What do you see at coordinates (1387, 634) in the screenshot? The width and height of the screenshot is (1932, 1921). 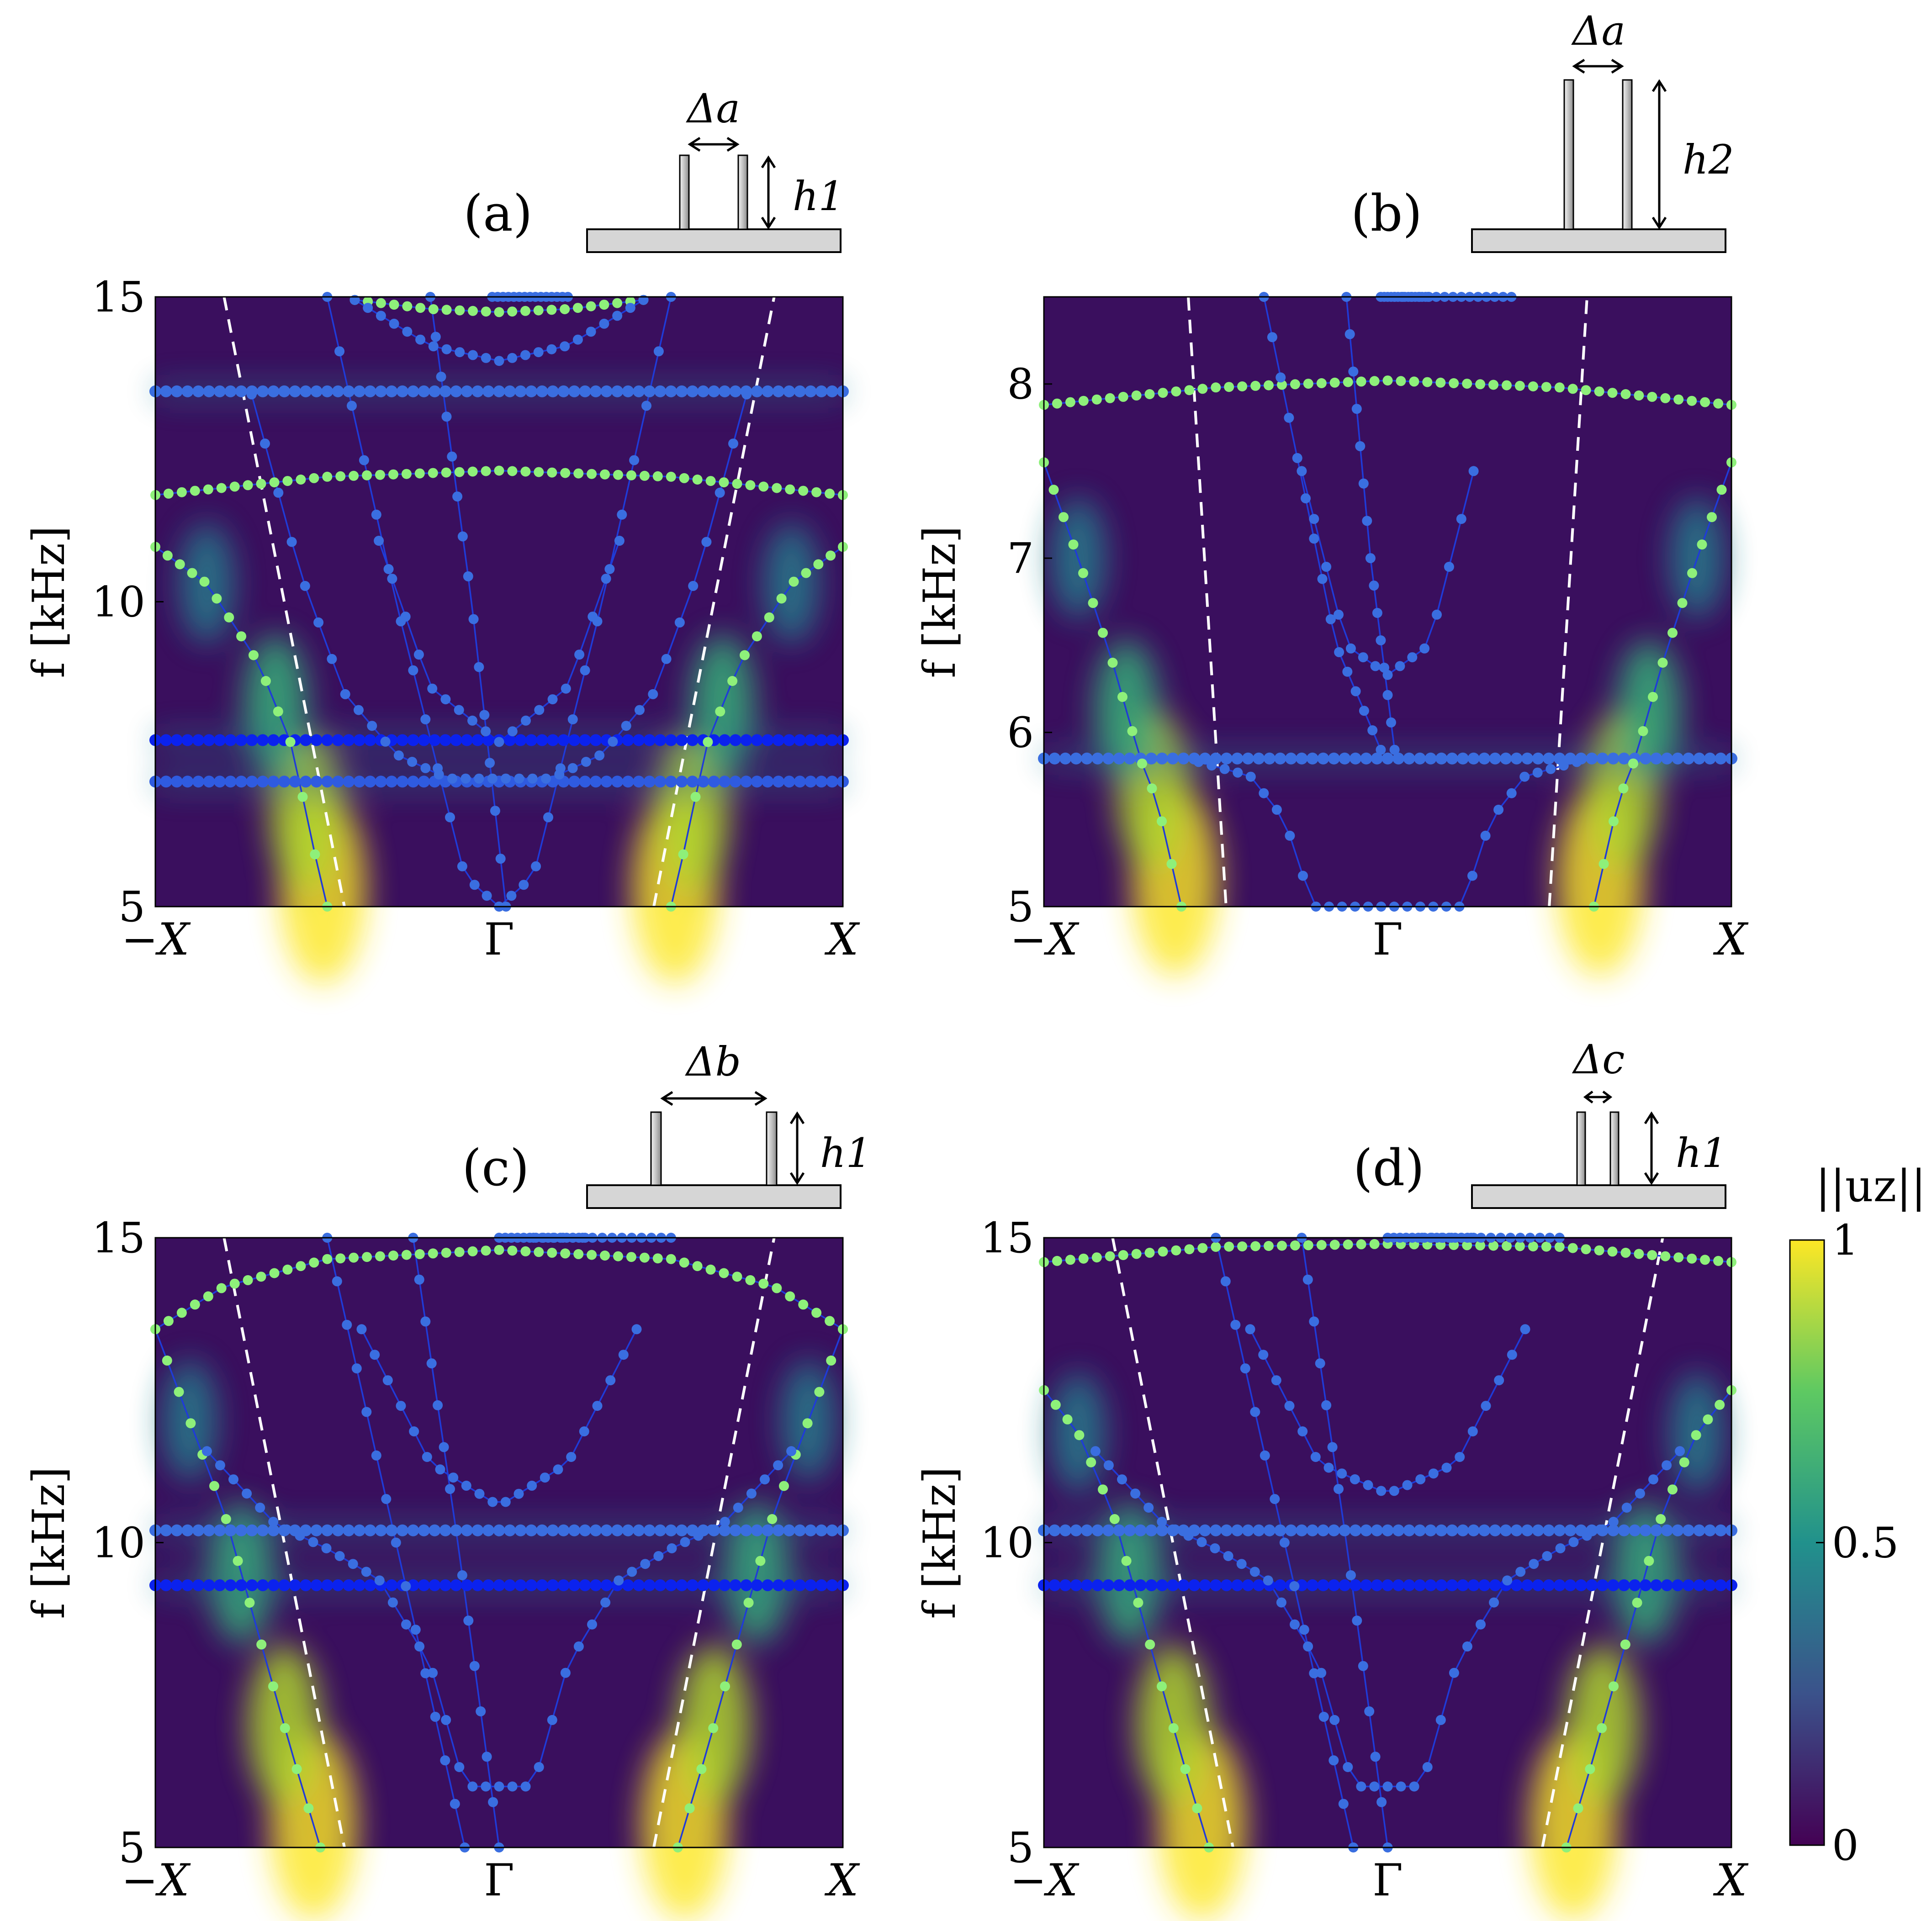 I see `plot-area-b` at bounding box center [1387, 634].